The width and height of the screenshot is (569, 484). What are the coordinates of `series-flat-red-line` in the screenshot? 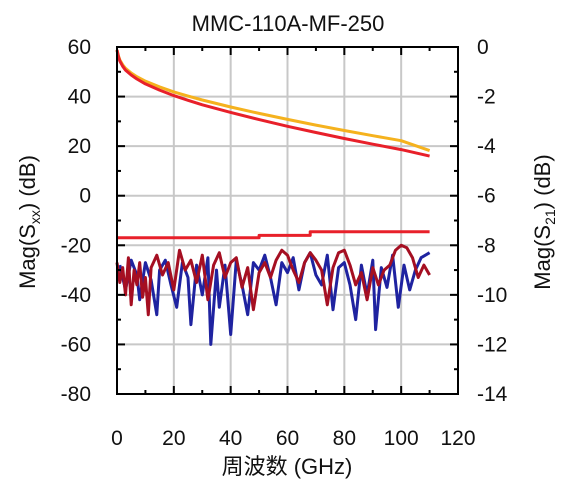 It's located at (273, 235).